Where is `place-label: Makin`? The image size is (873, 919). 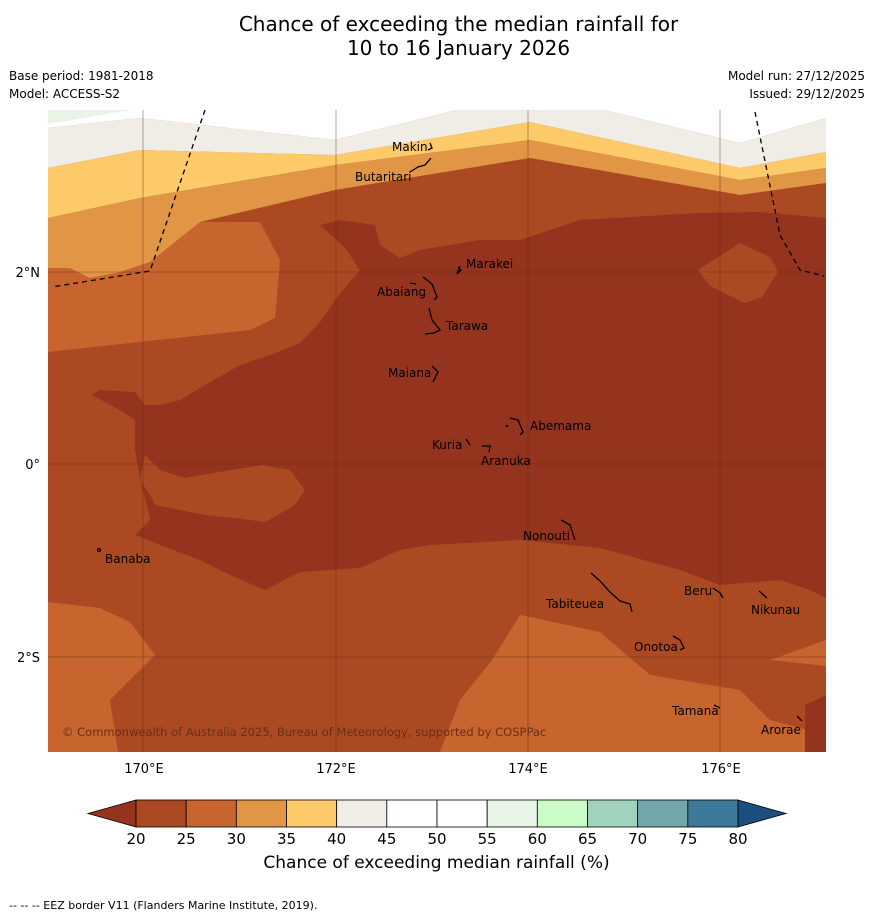
place-label: Makin is located at coordinates (410, 147).